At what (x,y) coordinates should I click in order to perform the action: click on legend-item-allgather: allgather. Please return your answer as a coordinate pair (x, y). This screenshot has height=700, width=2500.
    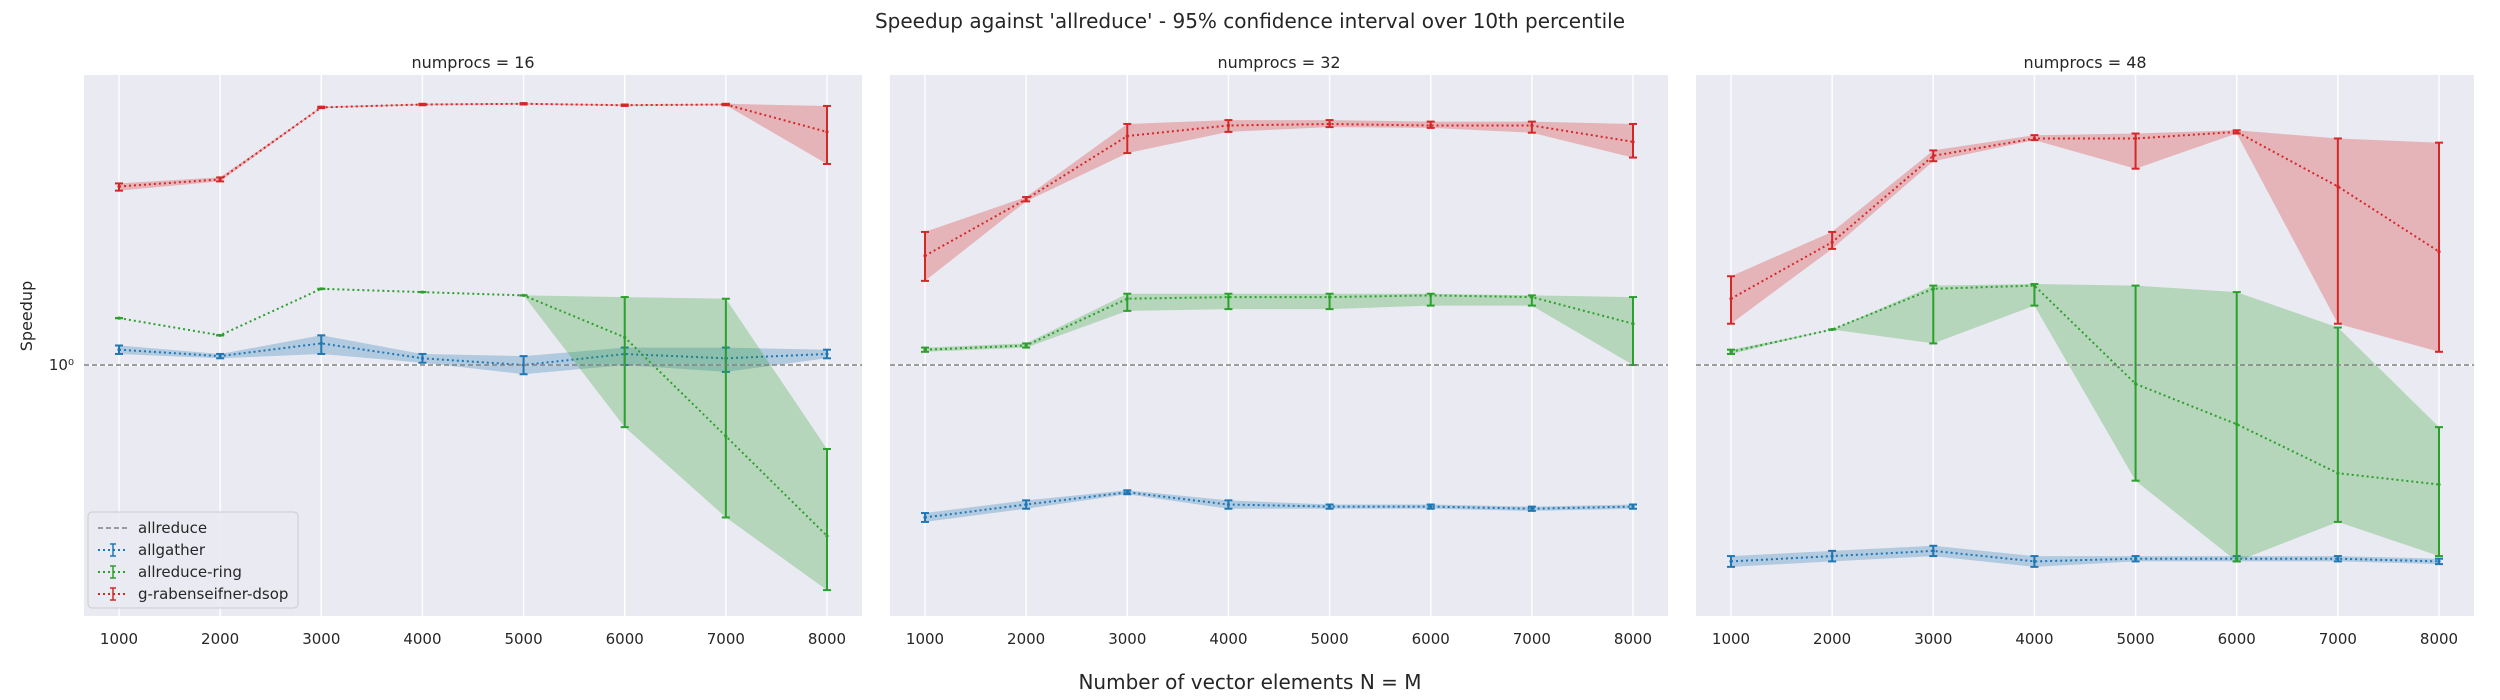
    Looking at the image, I should click on (152, 550).